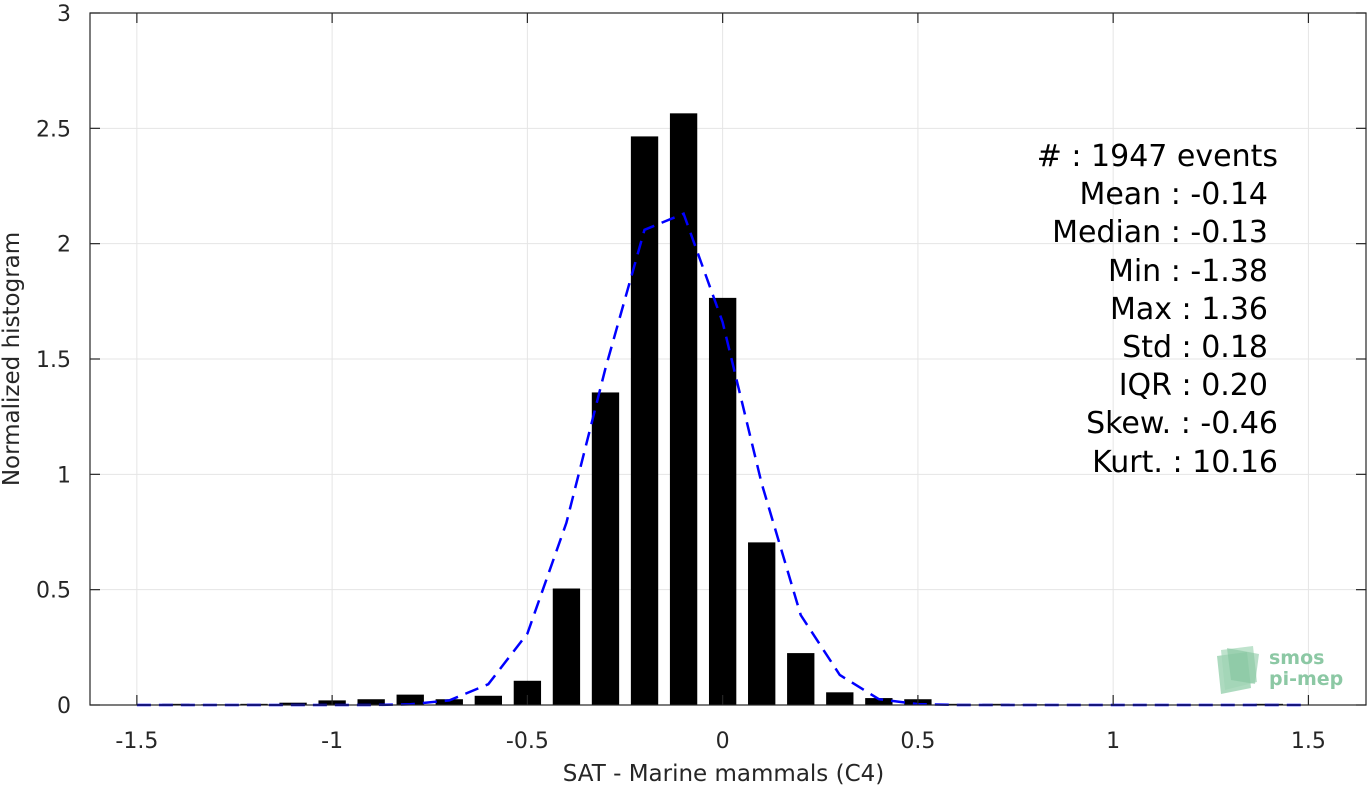  I want to click on y-tick-label-6: 3, so click(64, 14).